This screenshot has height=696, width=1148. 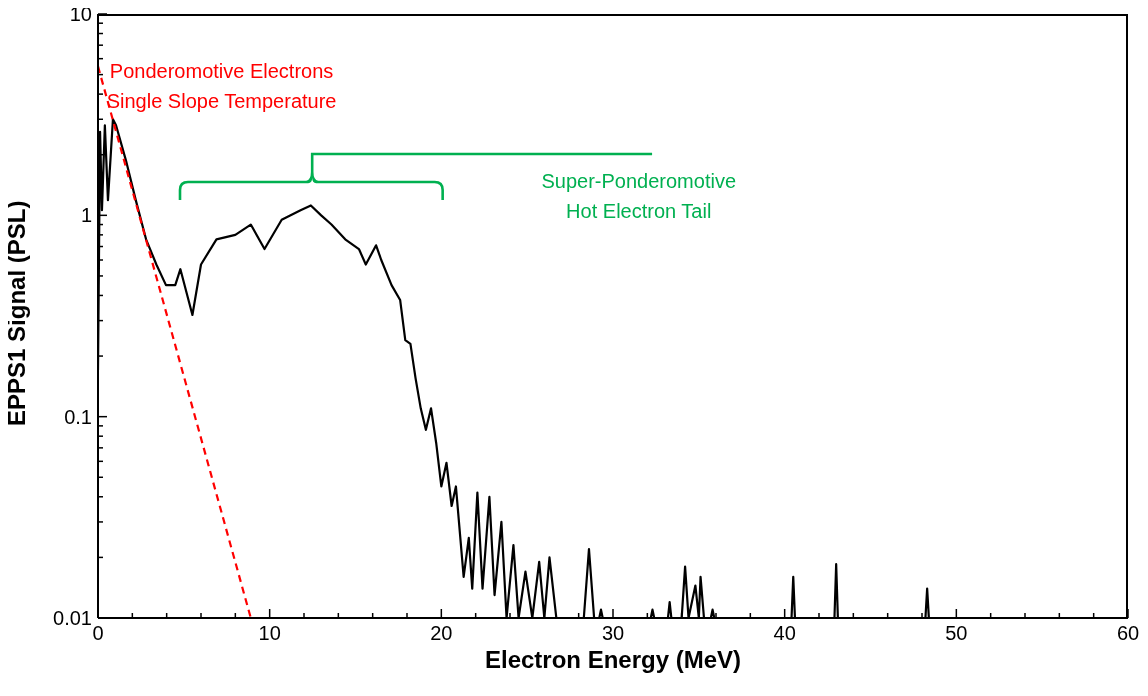 I want to click on x-tick-label: 50, so click(x=956, y=633).